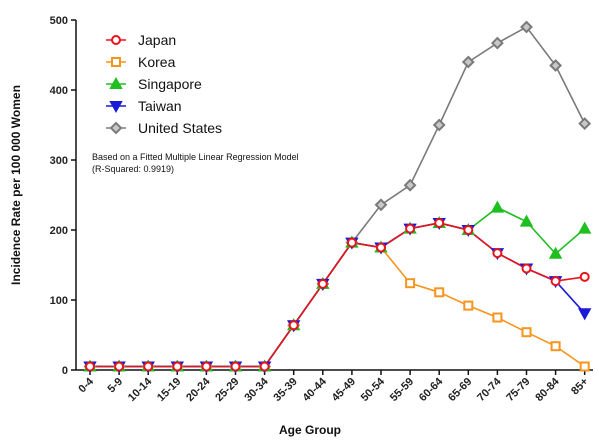 The height and width of the screenshot is (440, 598). Describe the element at coordinates (65, 371) in the screenshot. I see `y-tick-label: 0` at that location.